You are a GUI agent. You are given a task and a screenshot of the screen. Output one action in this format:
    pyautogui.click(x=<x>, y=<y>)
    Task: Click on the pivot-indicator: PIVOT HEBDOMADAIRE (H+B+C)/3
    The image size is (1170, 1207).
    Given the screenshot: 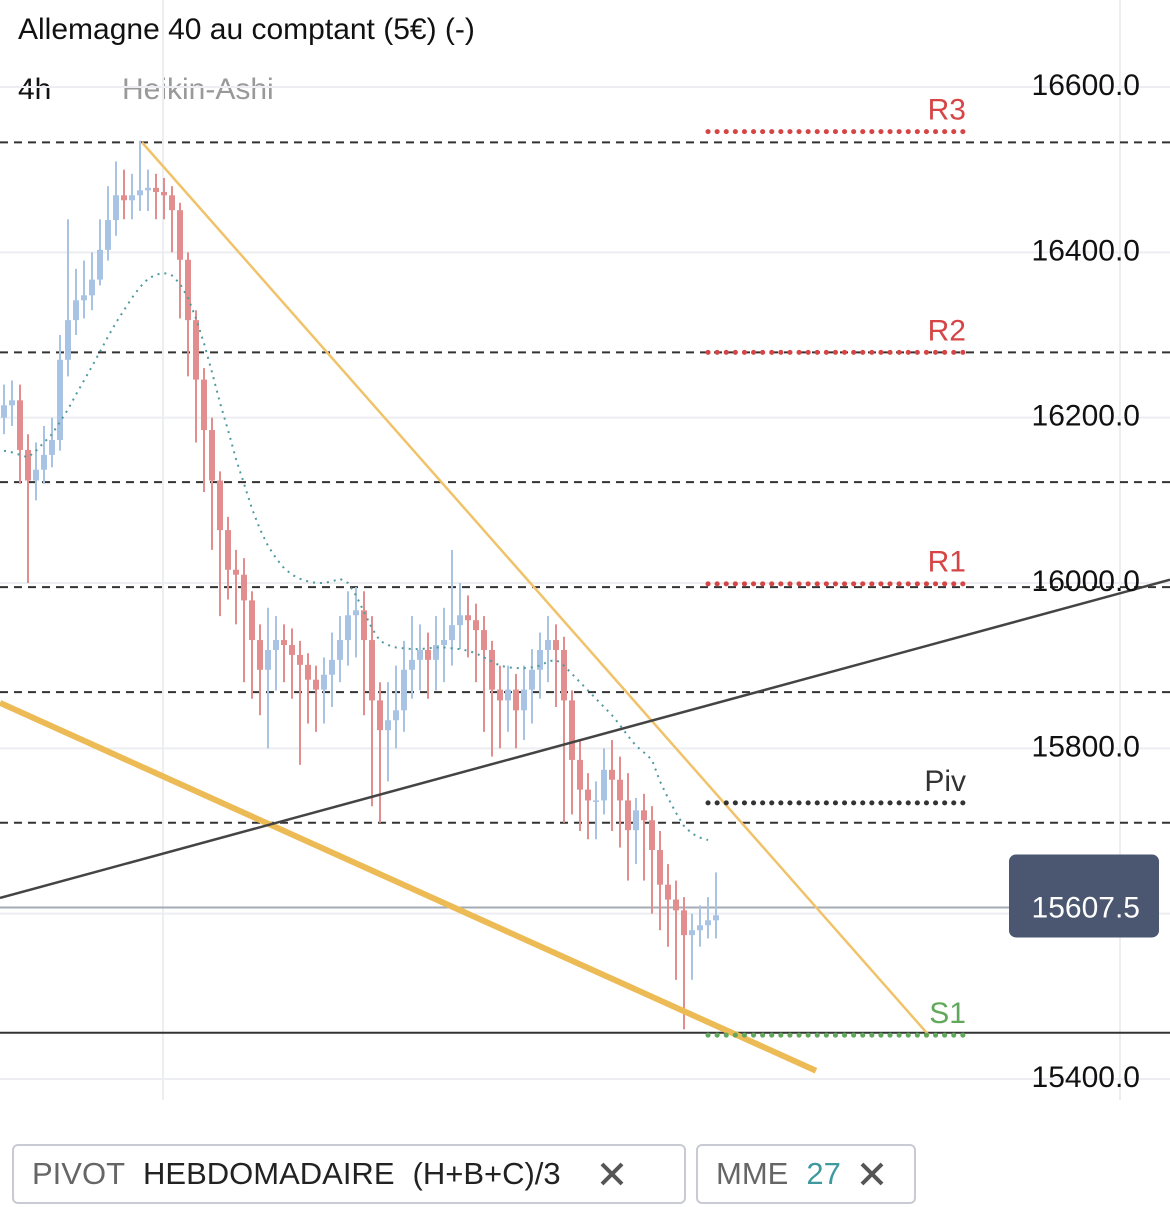 What is the action you would take?
    pyautogui.click(x=349, y=1174)
    